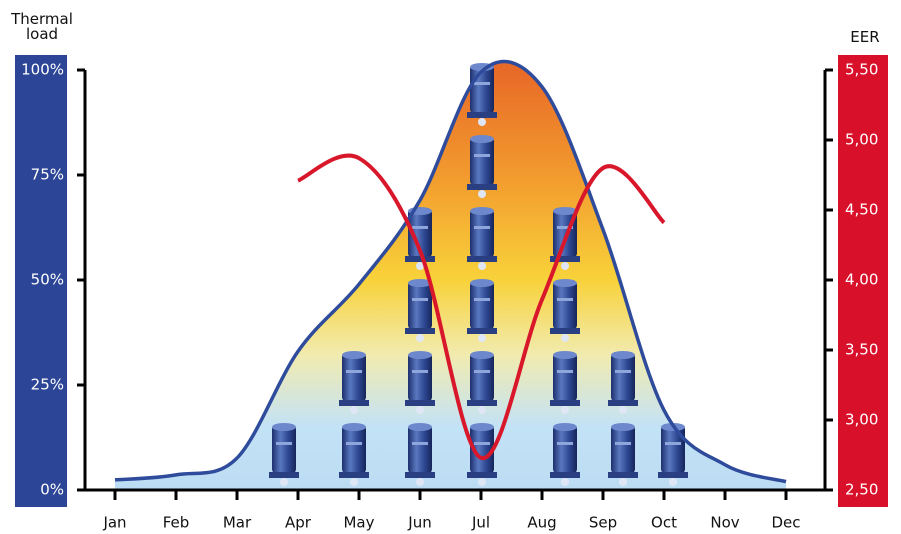 Image resolution: width=901 pixels, height=534 pixels. I want to click on x-tick-label: Jul, so click(480, 523).